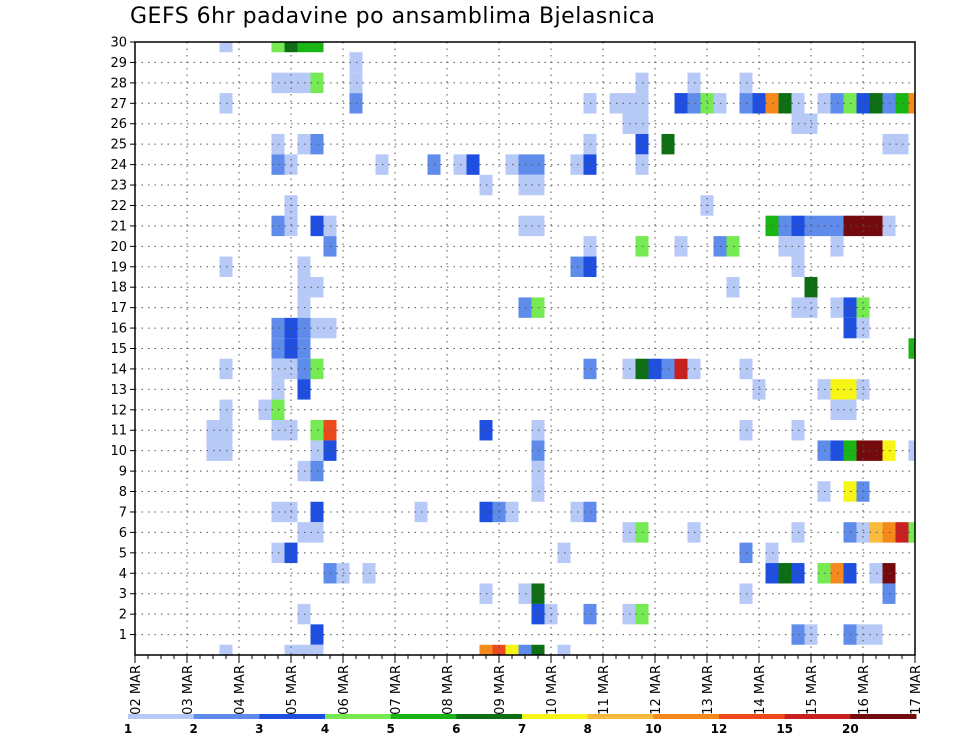 The height and width of the screenshot is (742, 960). What do you see at coordinates (118, 63) in the screenshot?
I see `y-tick-label: 29` at bounding box center [118, 63].